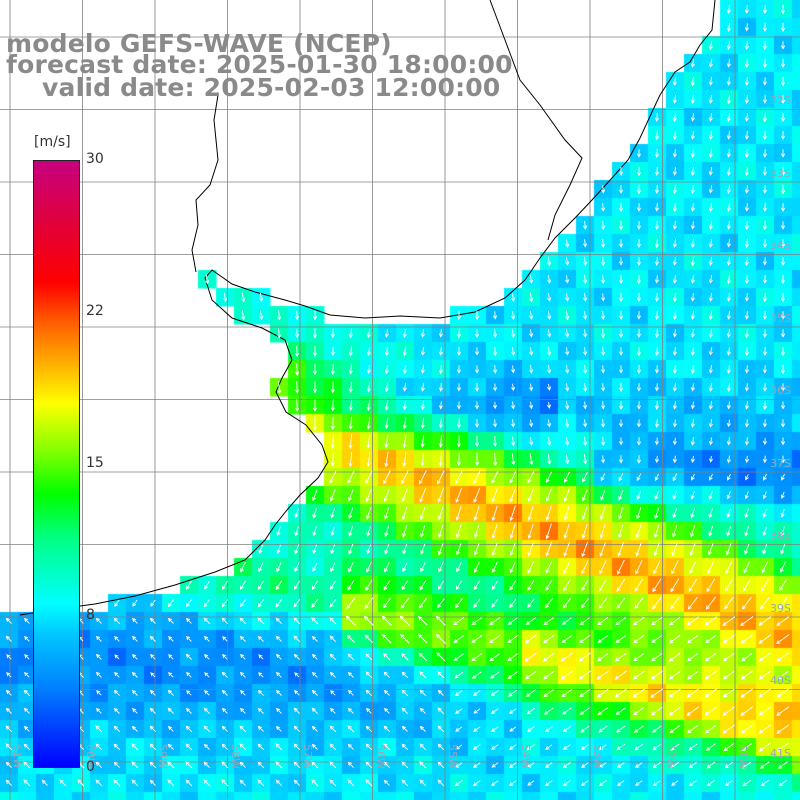 The image size is (800, 800). What do you see at coordinates (525, 756) in the screenshot?
I see `longitude-label: 54W` at bounding box center [525, 756].